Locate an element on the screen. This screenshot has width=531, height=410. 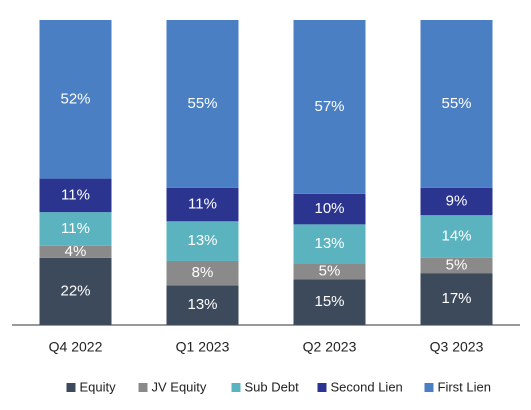
data-label: 8% is located at coordinates (203, 272).